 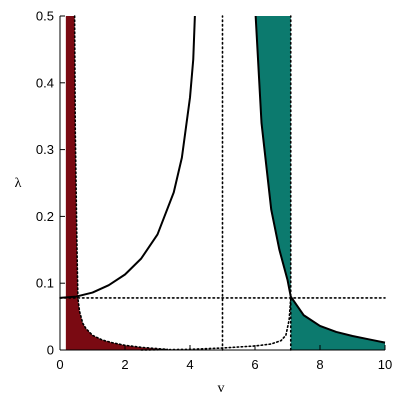 What do you see at coordinates (124, 364) in the screenshot?
I see `x-tick-label: 2` at bounding box center [124, 364].